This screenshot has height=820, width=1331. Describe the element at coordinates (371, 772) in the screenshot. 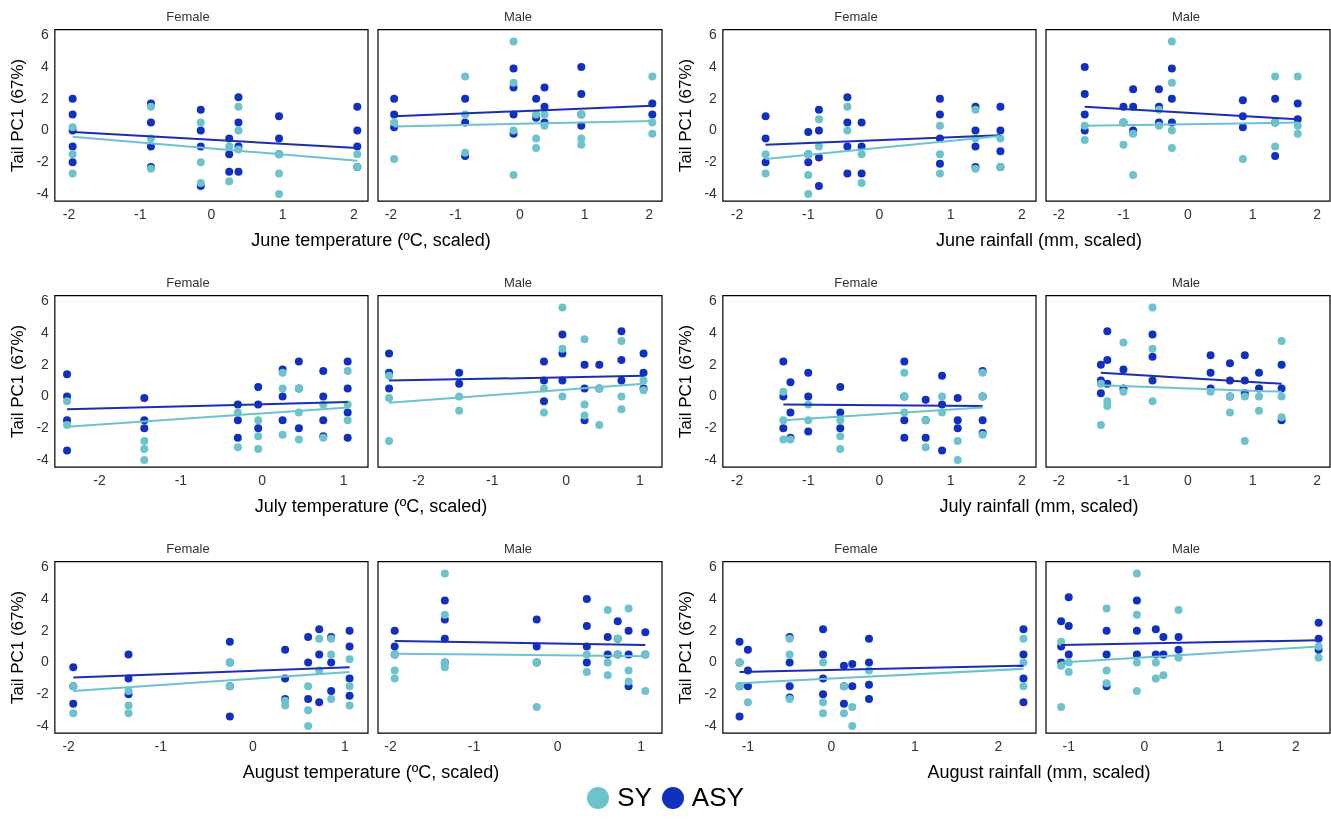

I see `x-axis-title: August temperature (ºC, scaled)` at that location.